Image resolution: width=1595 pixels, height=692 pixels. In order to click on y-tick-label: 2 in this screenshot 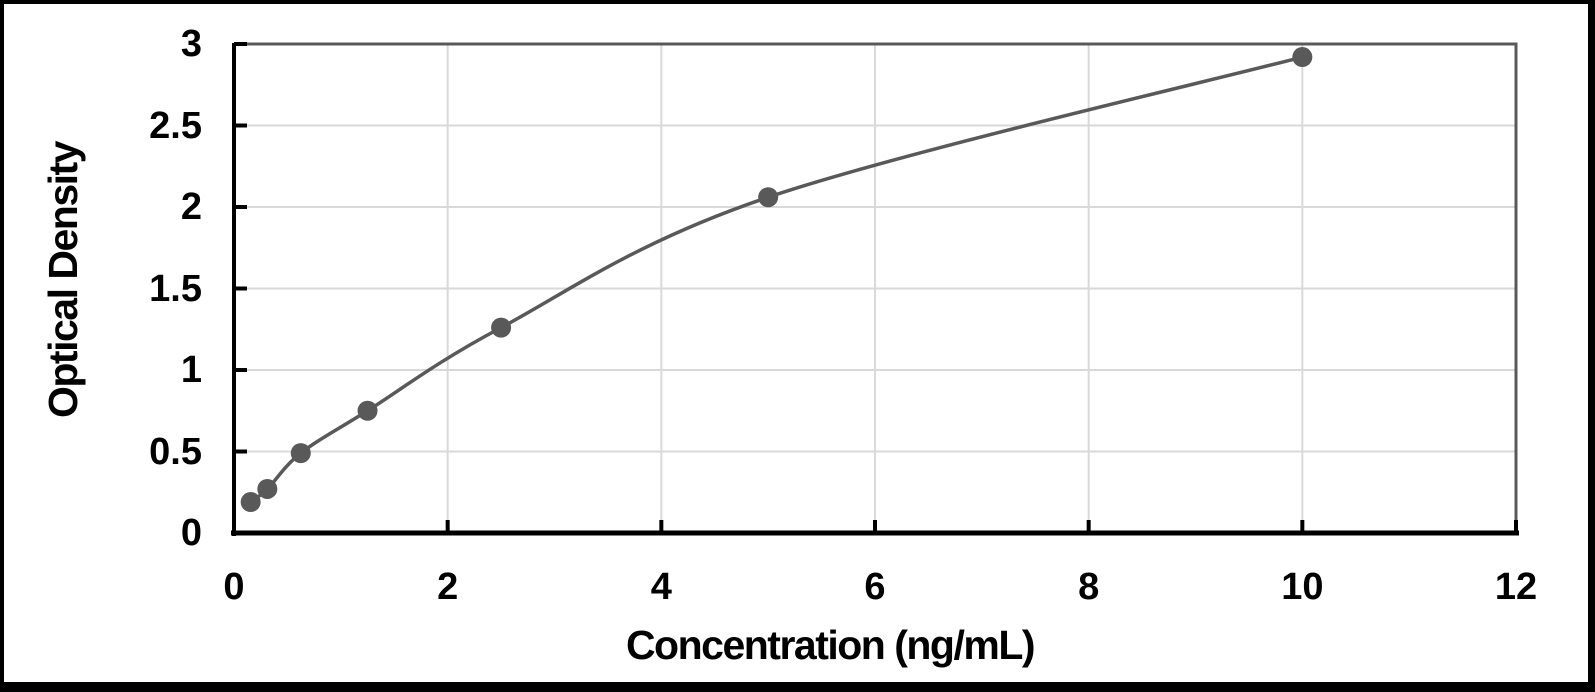, I will do `click(191, 207)`.